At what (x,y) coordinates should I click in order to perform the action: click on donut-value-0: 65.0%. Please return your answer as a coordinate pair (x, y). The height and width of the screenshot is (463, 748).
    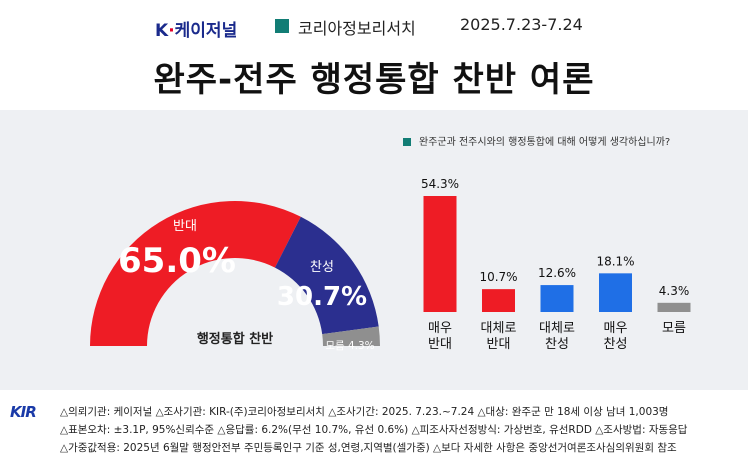
    Looking at the image, I should click on (177, 261).